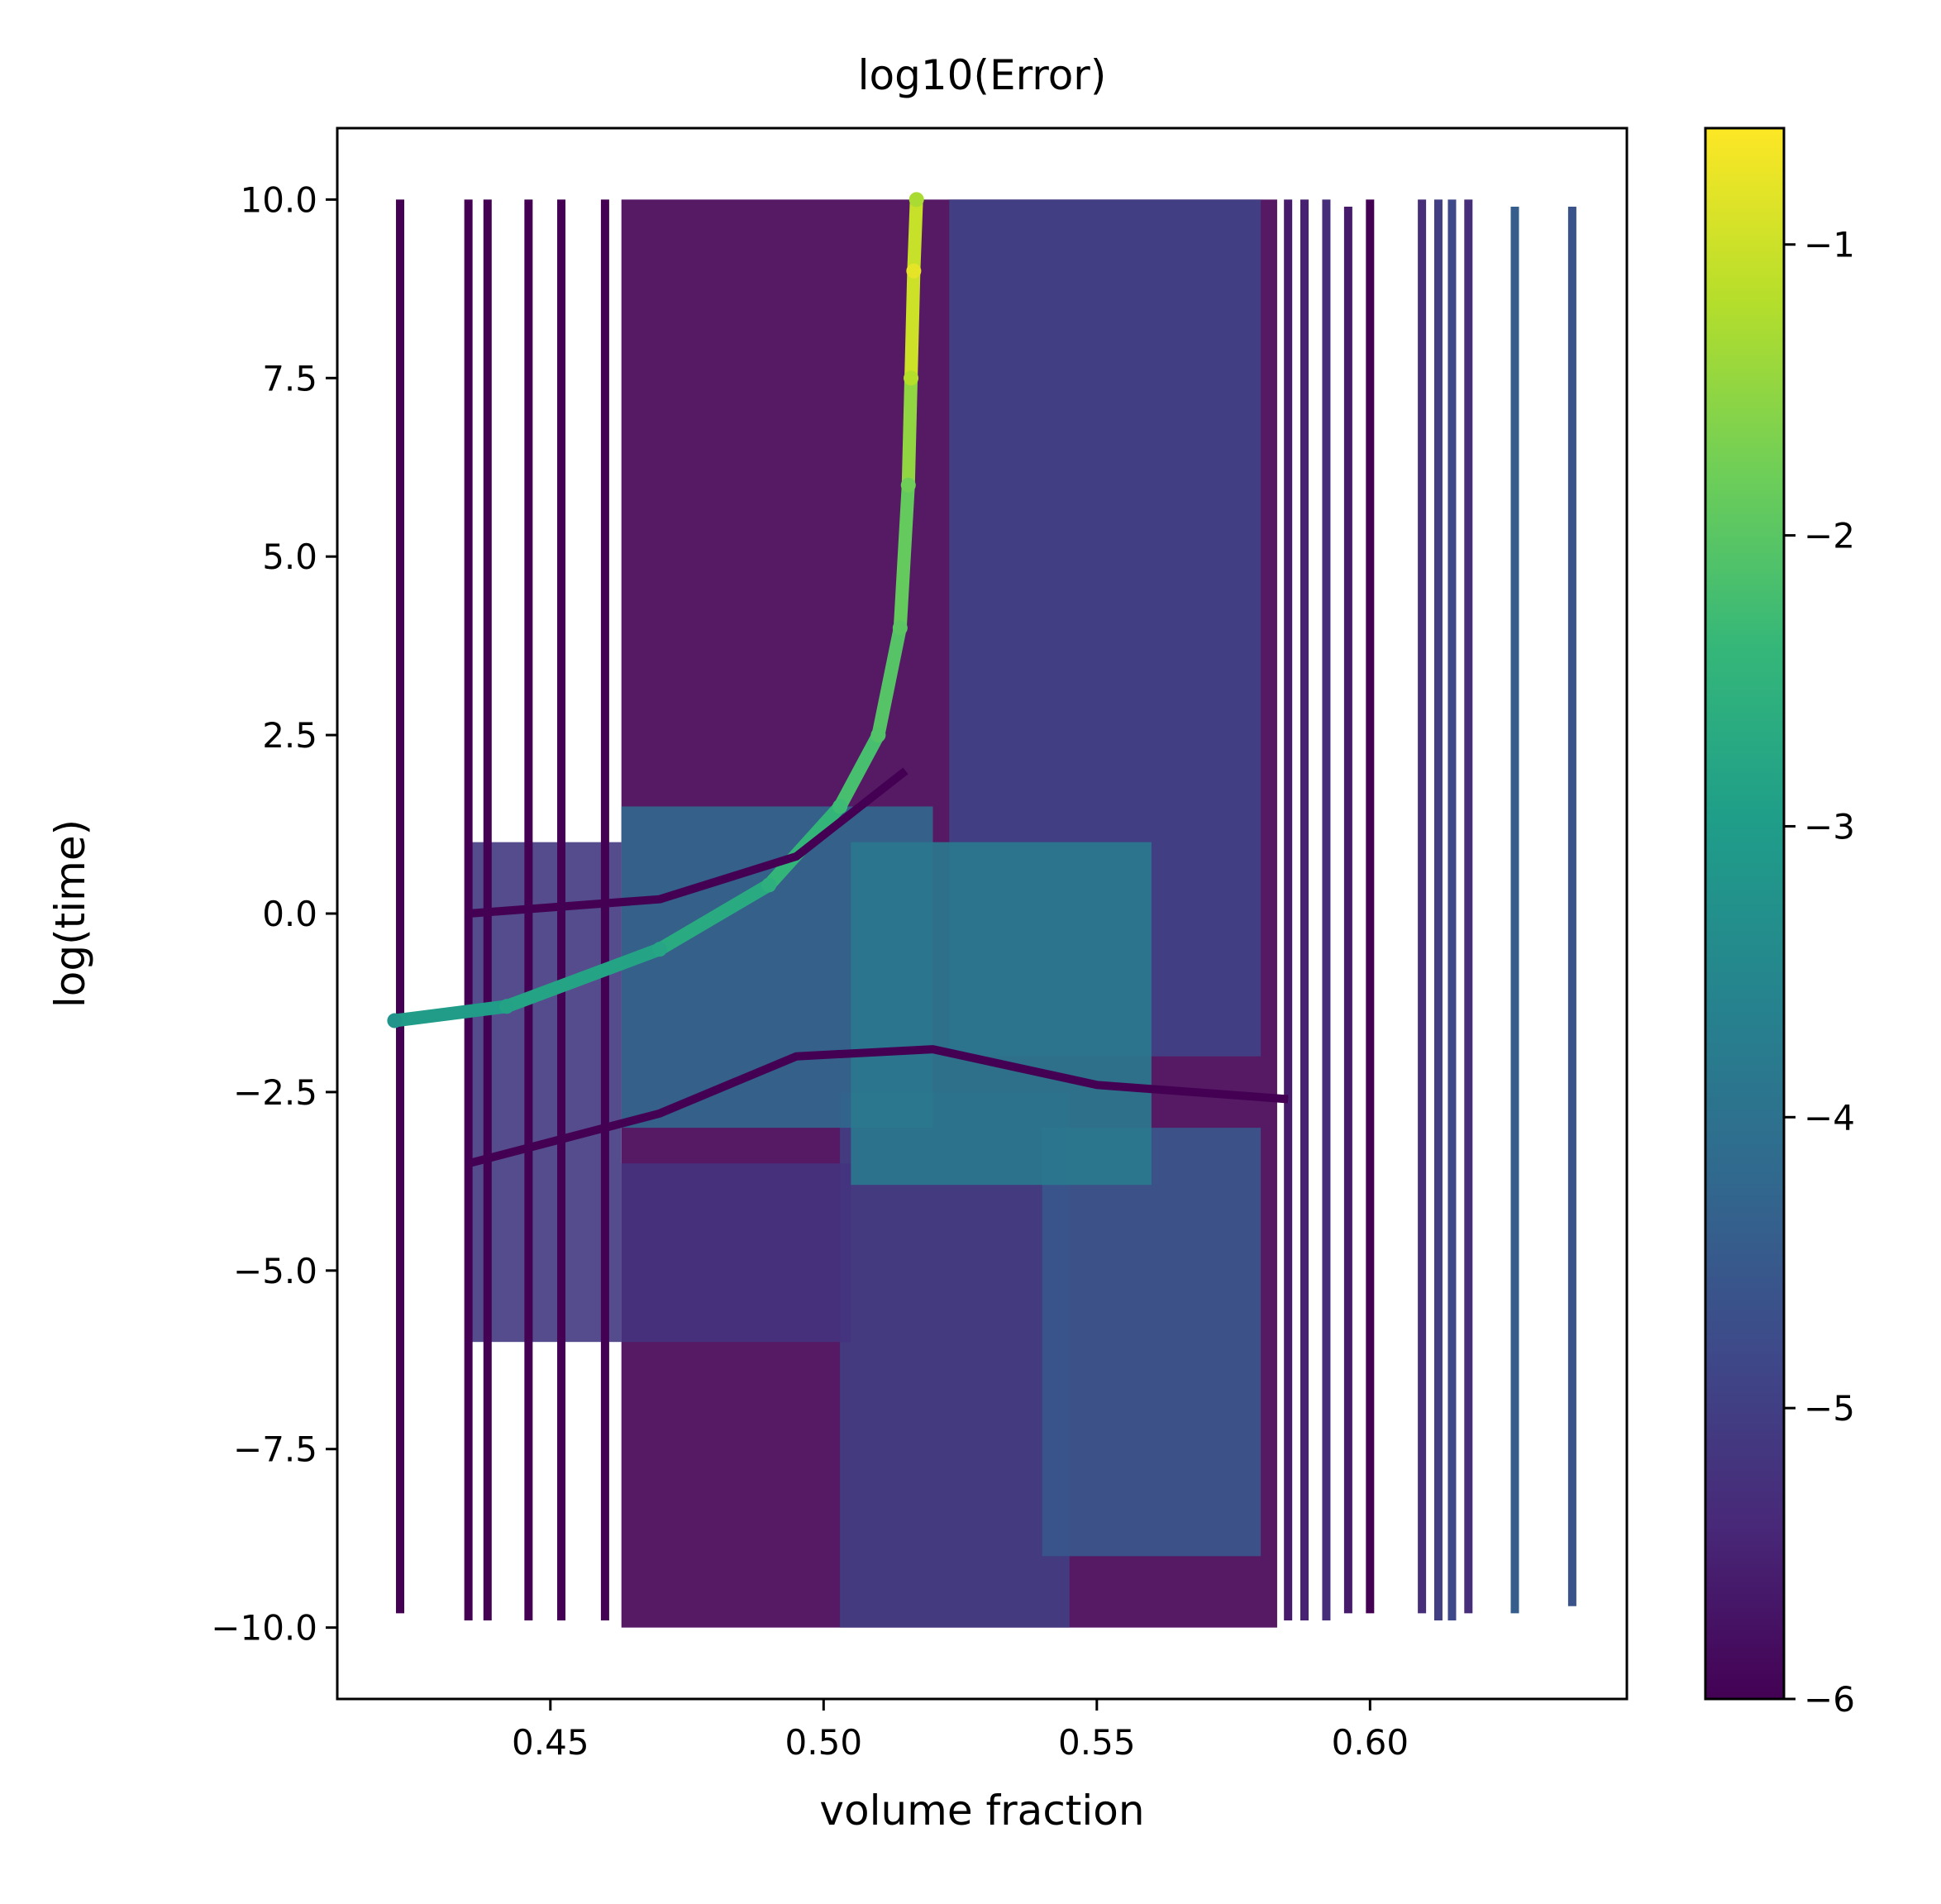 The height and width of the screenshot is (1904, 1941). I want to click on colorbar-tick-label: −4, so click(1829, 1117).